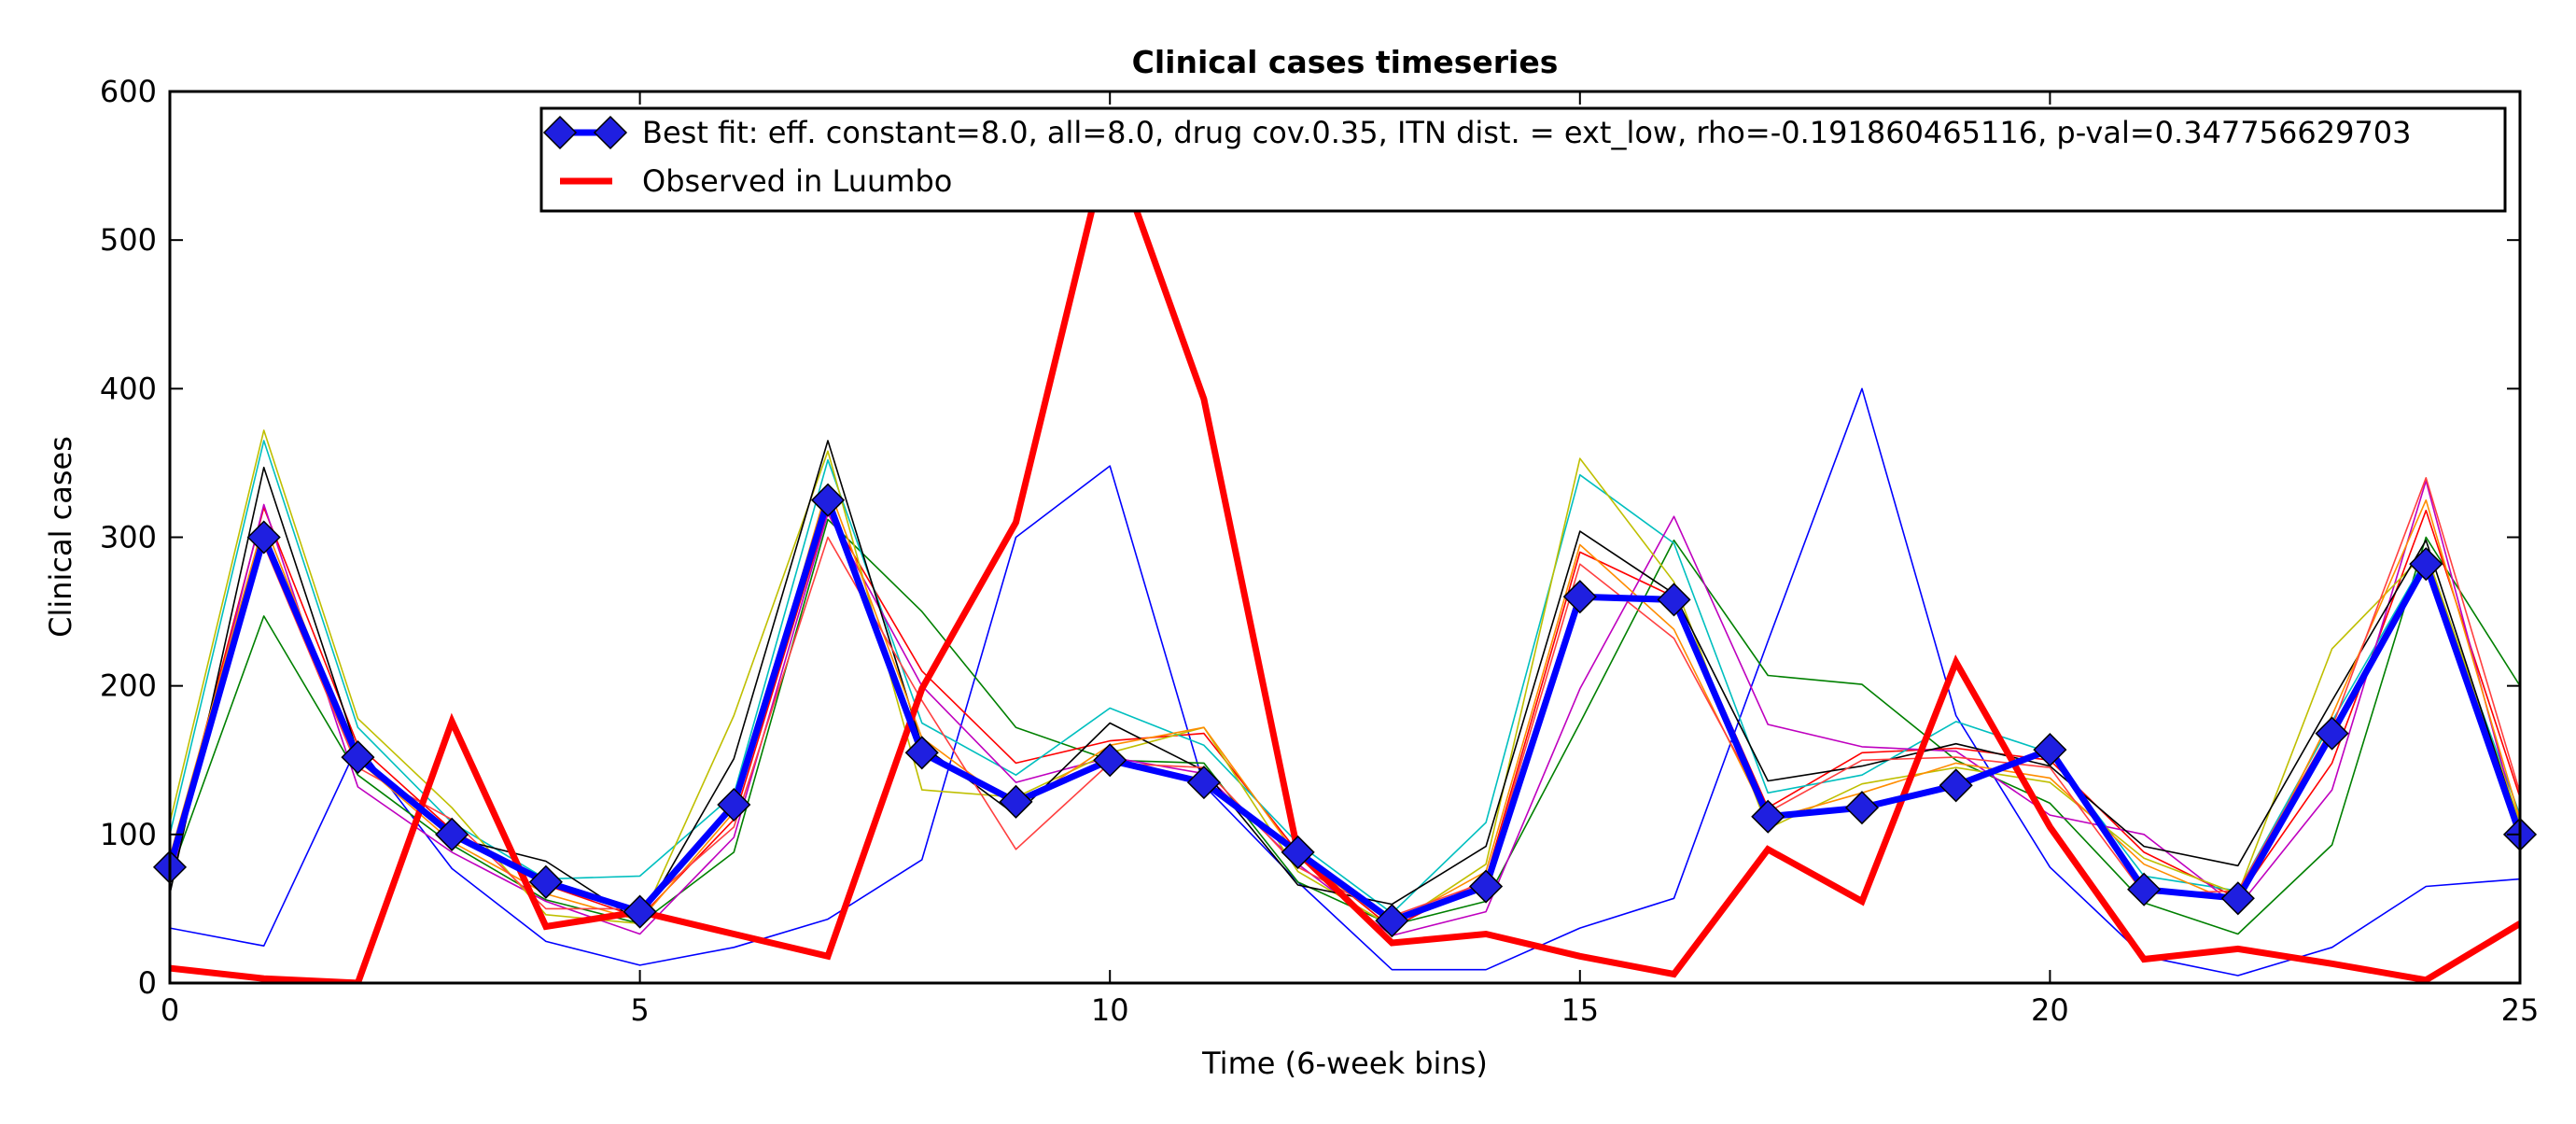 This screenshot has width=2576, height=1124. I want to click on y-tick-label-600: 600, so click(128, 91).